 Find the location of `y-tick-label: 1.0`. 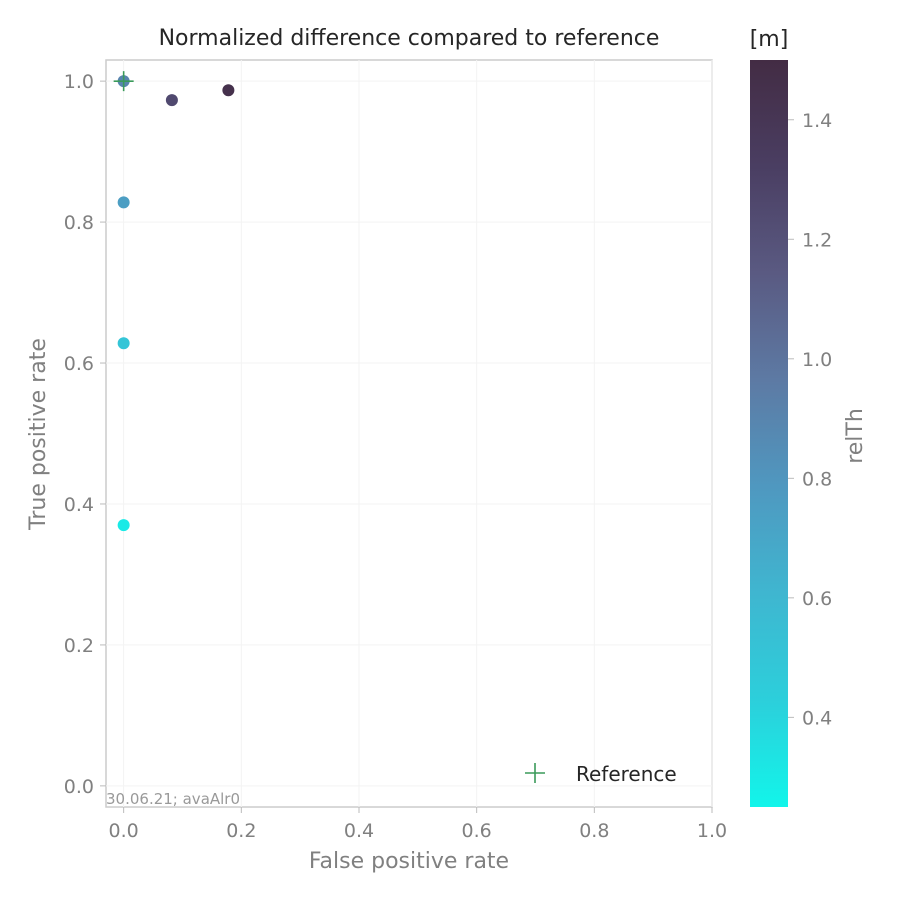

y-tick-label: 1.0 is located at coordinates (79, 82).